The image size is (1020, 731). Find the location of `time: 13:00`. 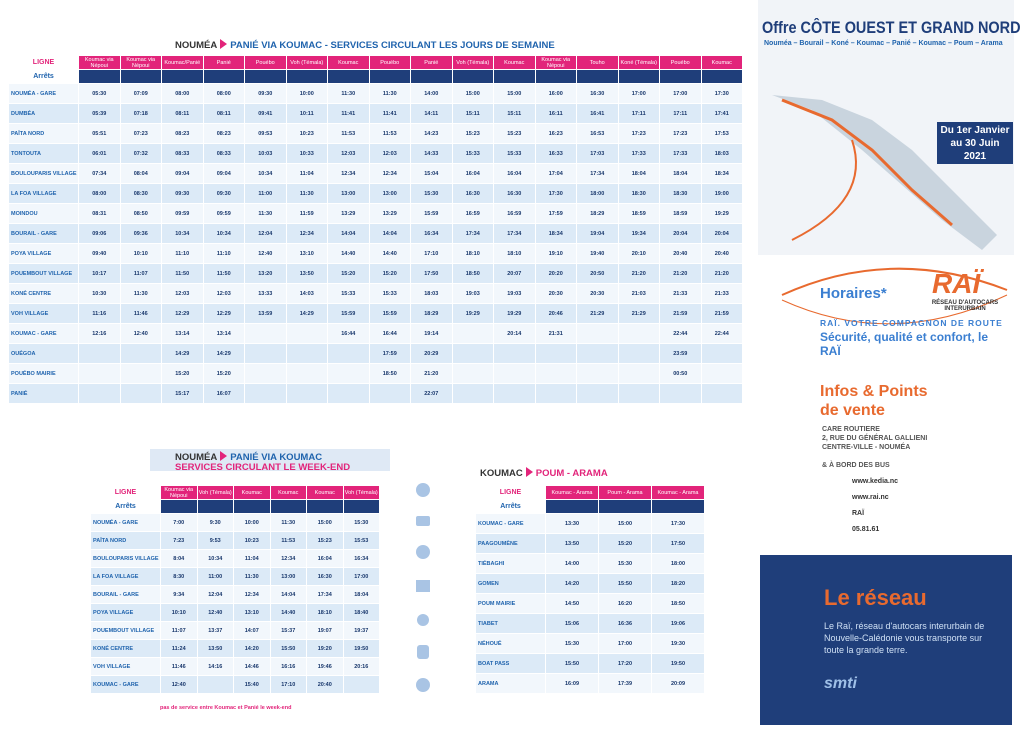

time: 13:00 is located at coordinates (389, 193).